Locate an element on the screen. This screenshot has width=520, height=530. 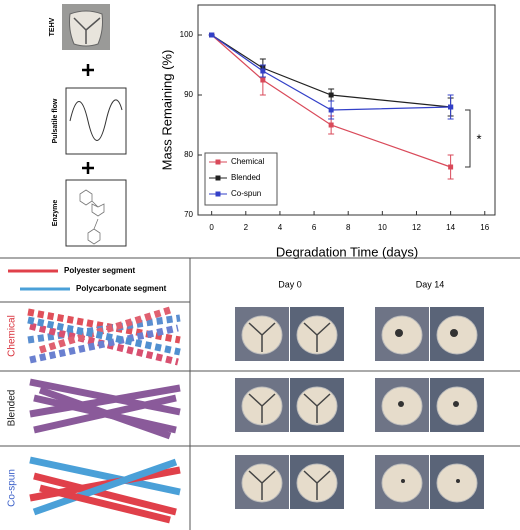
schematic-label: TEHV is located at coordinates (52, 26).